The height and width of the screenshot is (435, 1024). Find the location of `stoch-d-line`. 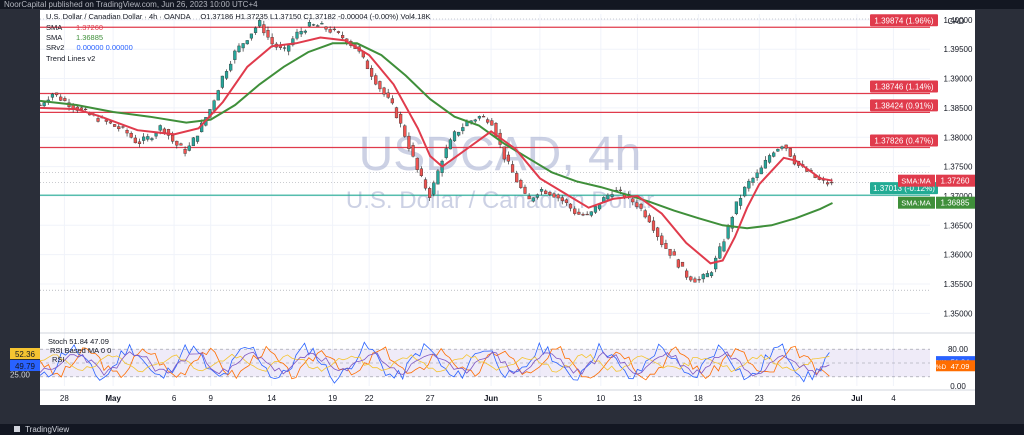

stoch-d-line is located at coordinates (434, 363).